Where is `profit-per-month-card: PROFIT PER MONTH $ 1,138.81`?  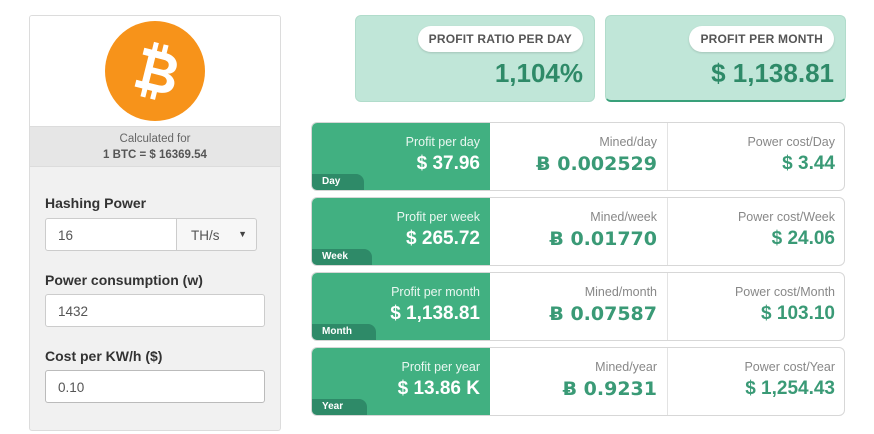
profit-per-month-card: PROFIT PER MONTH $ 1,138.81 is located at coordinates (725, 58).